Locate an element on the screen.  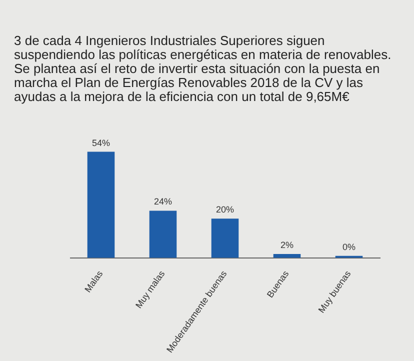
data-label: 20% is located at coordinates (225, 209).